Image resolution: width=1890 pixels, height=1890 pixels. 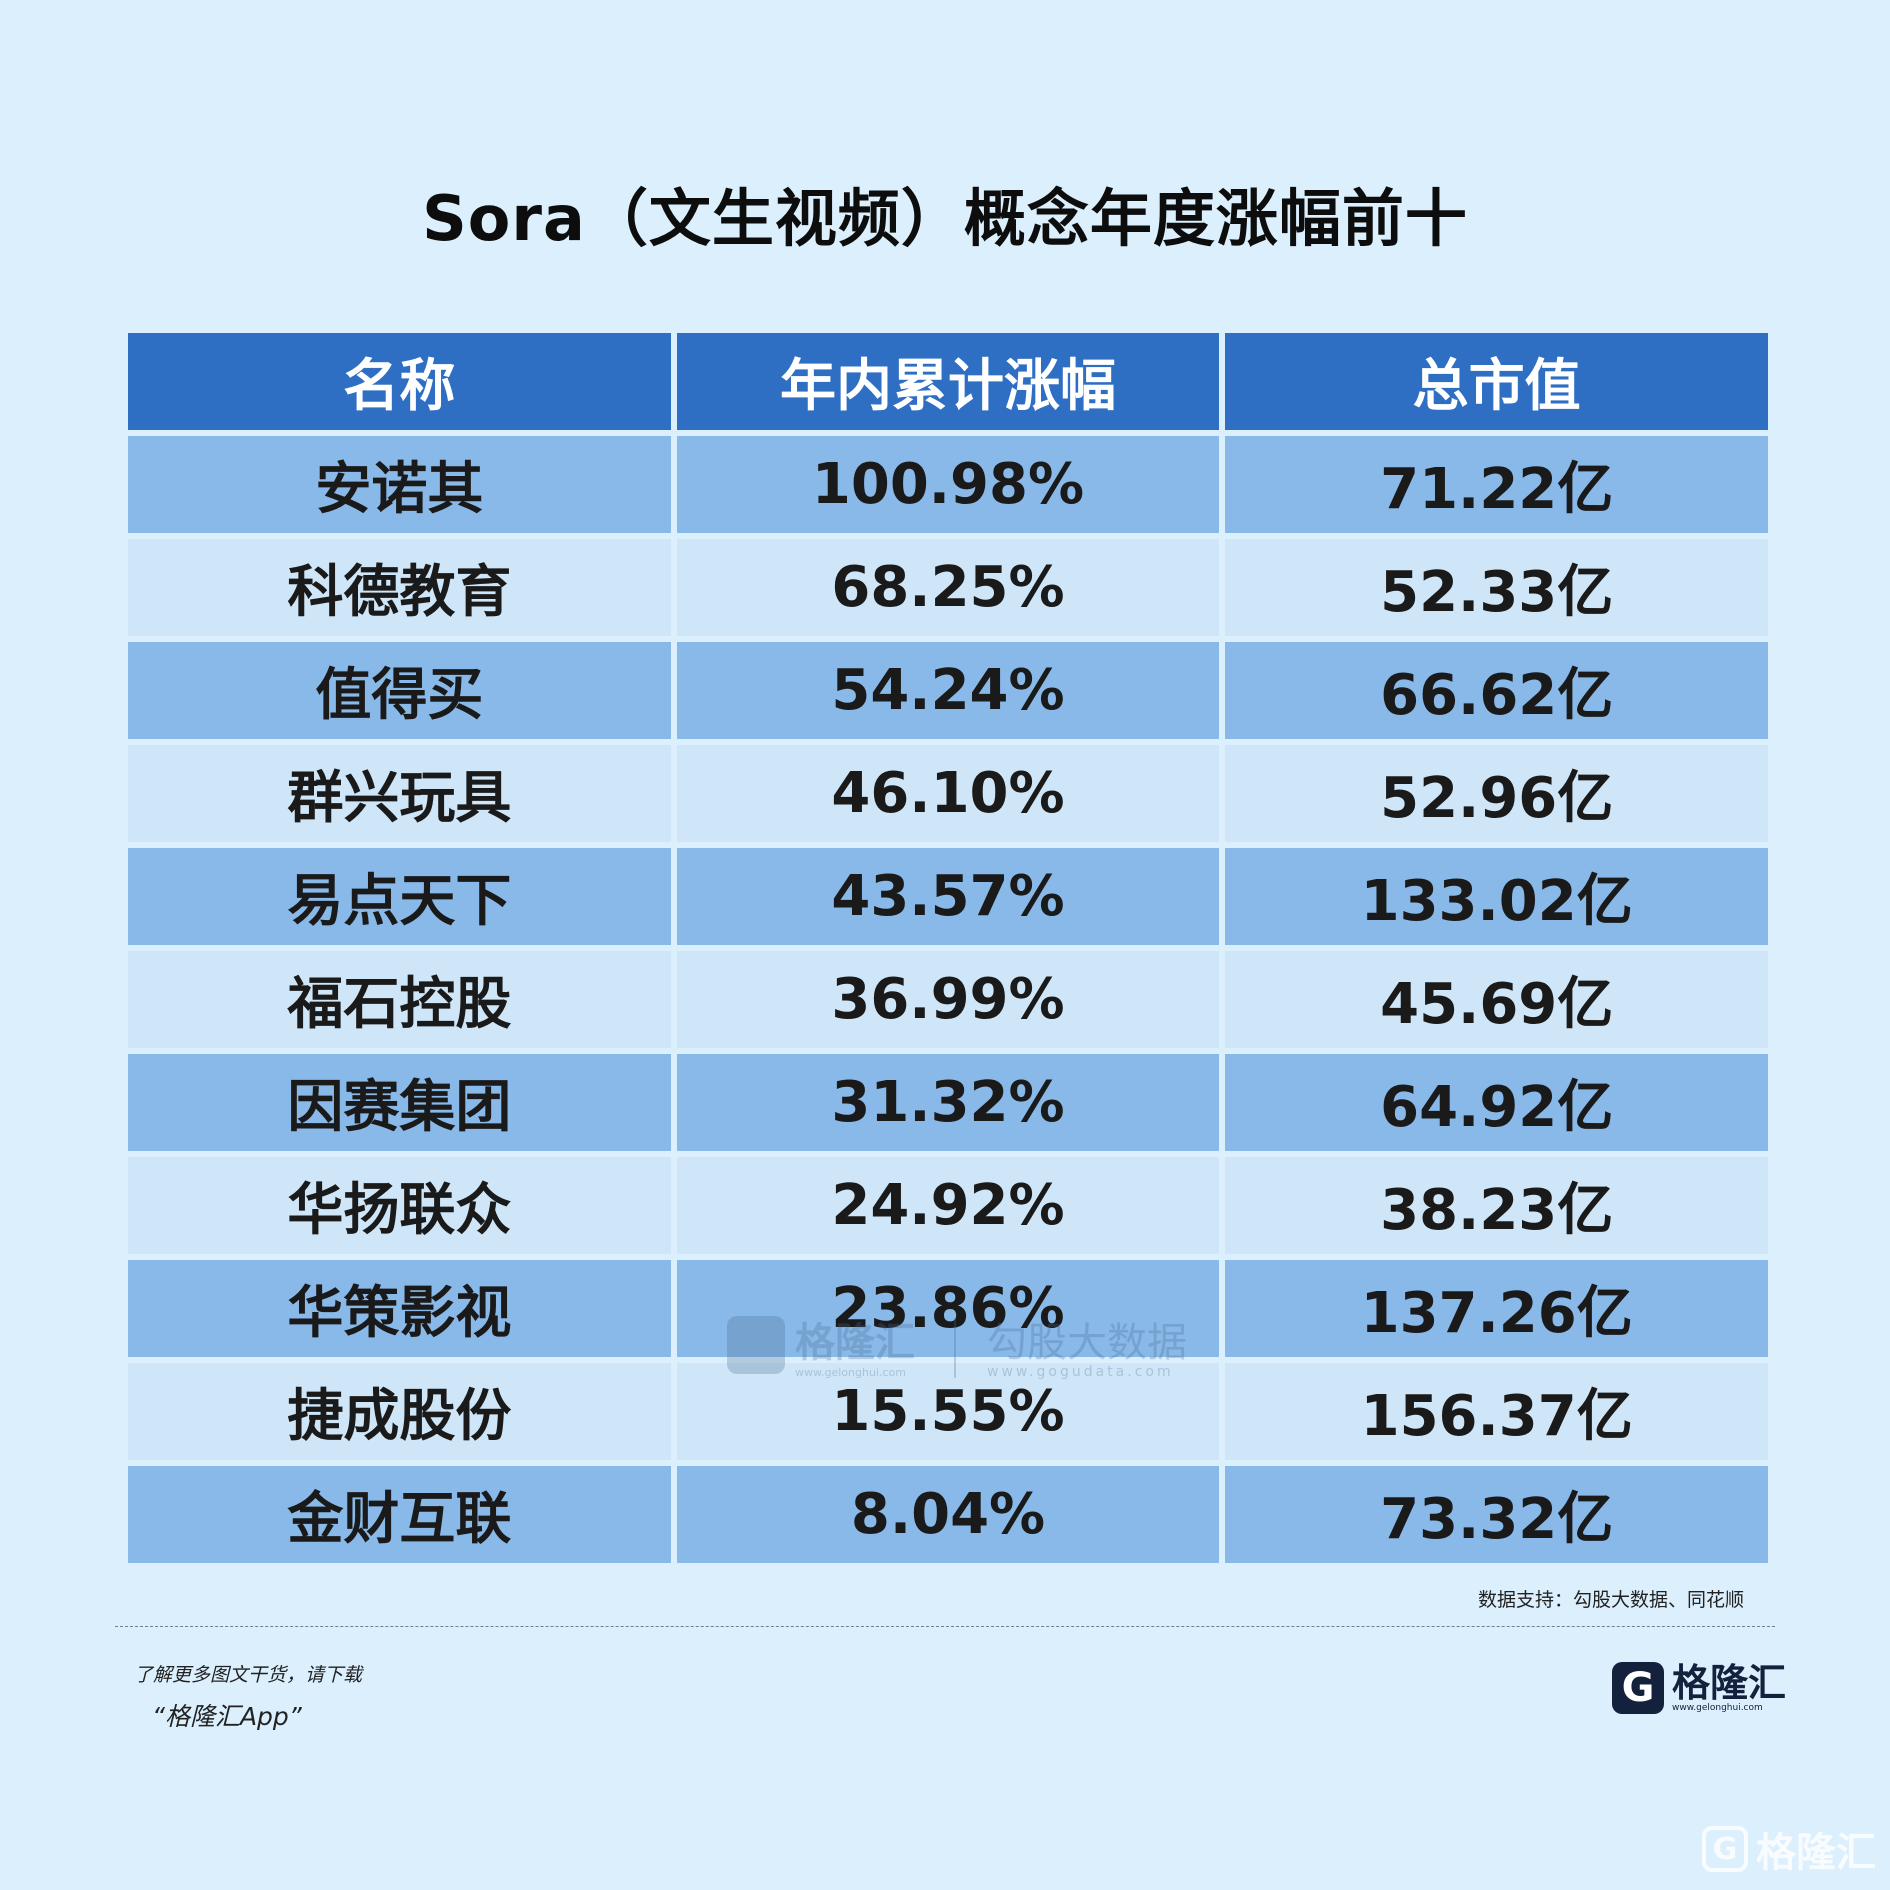 What do you see at coordinates (1497, 1411) in the screenshot?
I see `cell-market-cap: 156.37亿` at bounding box center [1497, 1411].